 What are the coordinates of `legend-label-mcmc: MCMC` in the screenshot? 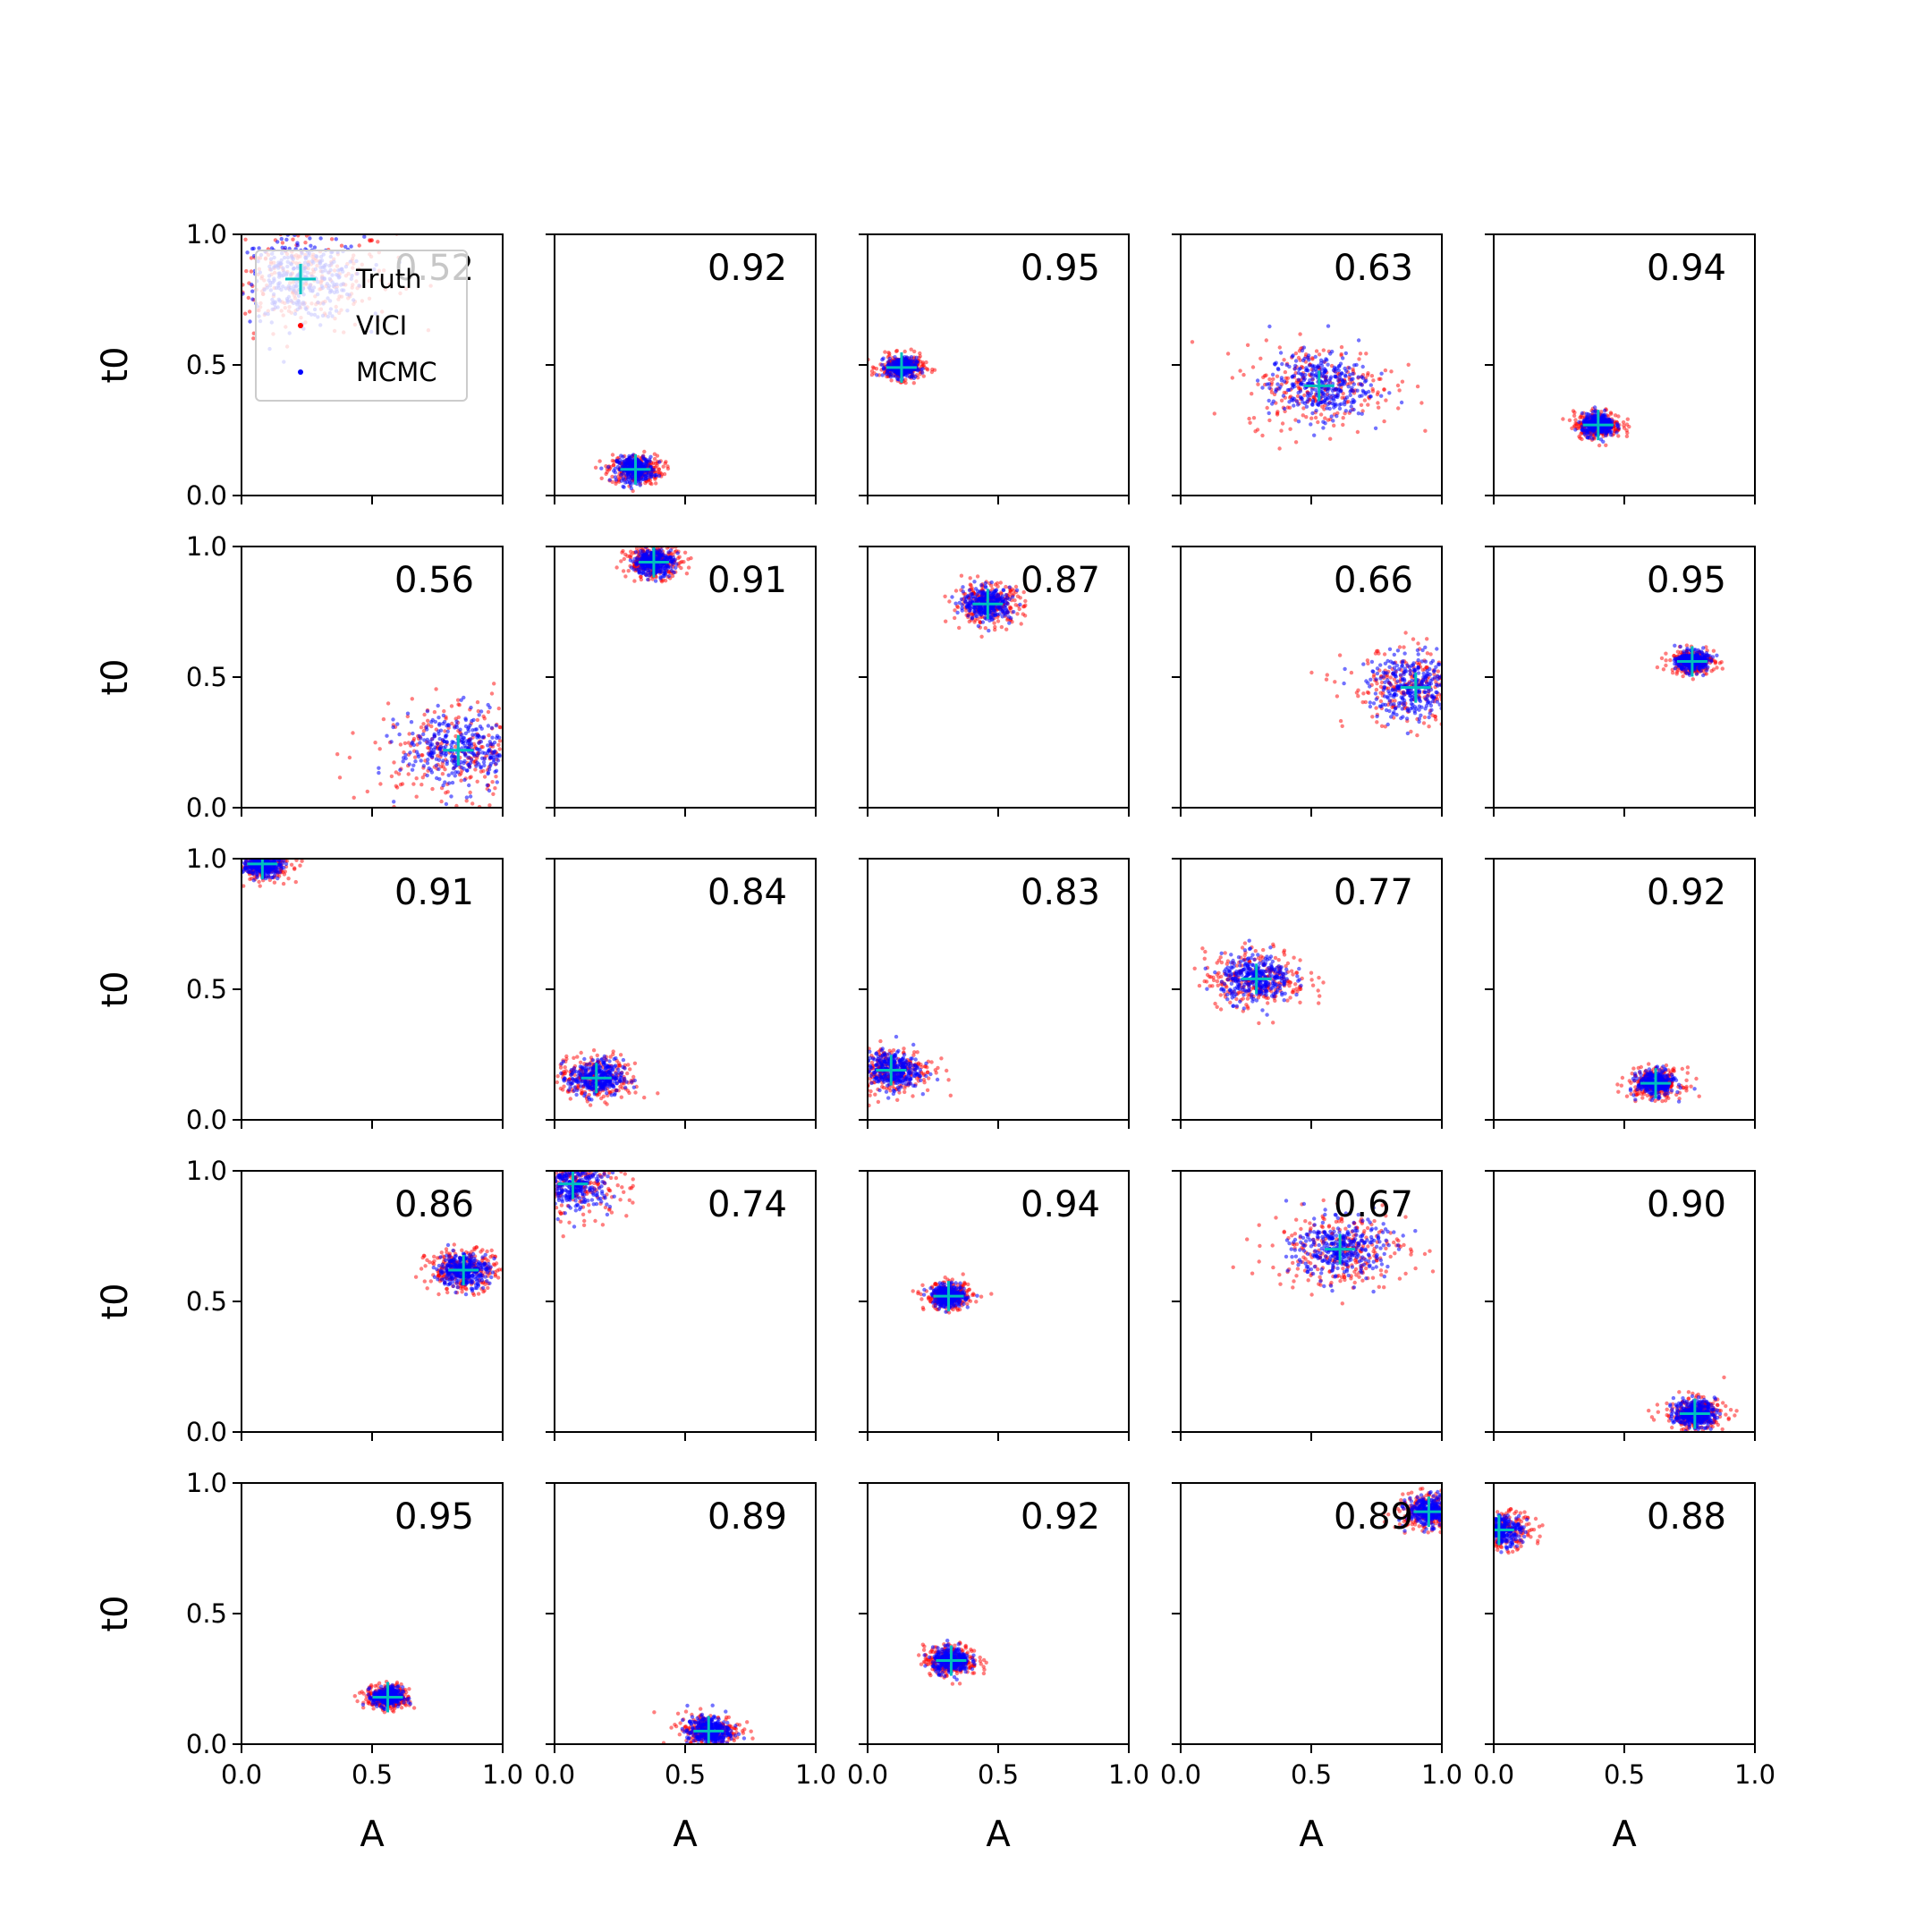 It's located at (396, 372).